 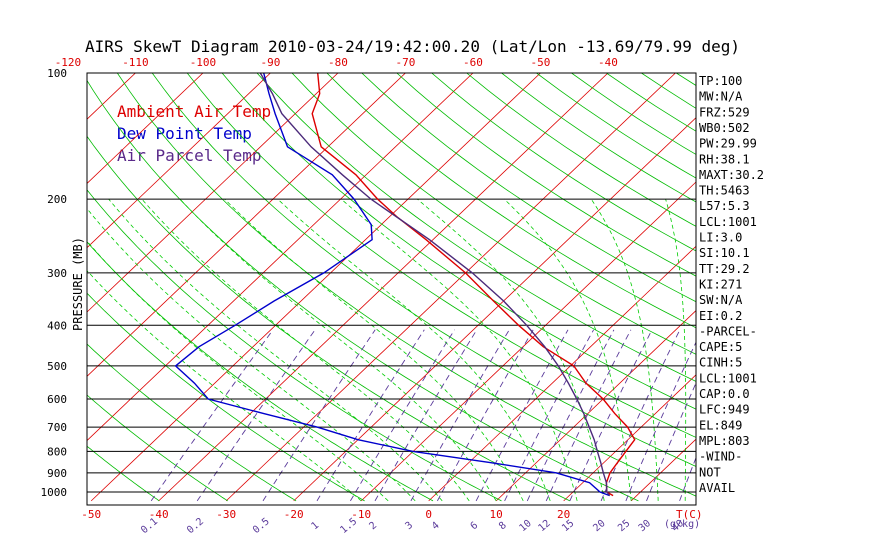 What do you see at coordinates (409, 526) in the screenshot?
I see `mixing-ratio-tick-label: 3` at bounding box center [409, 526].